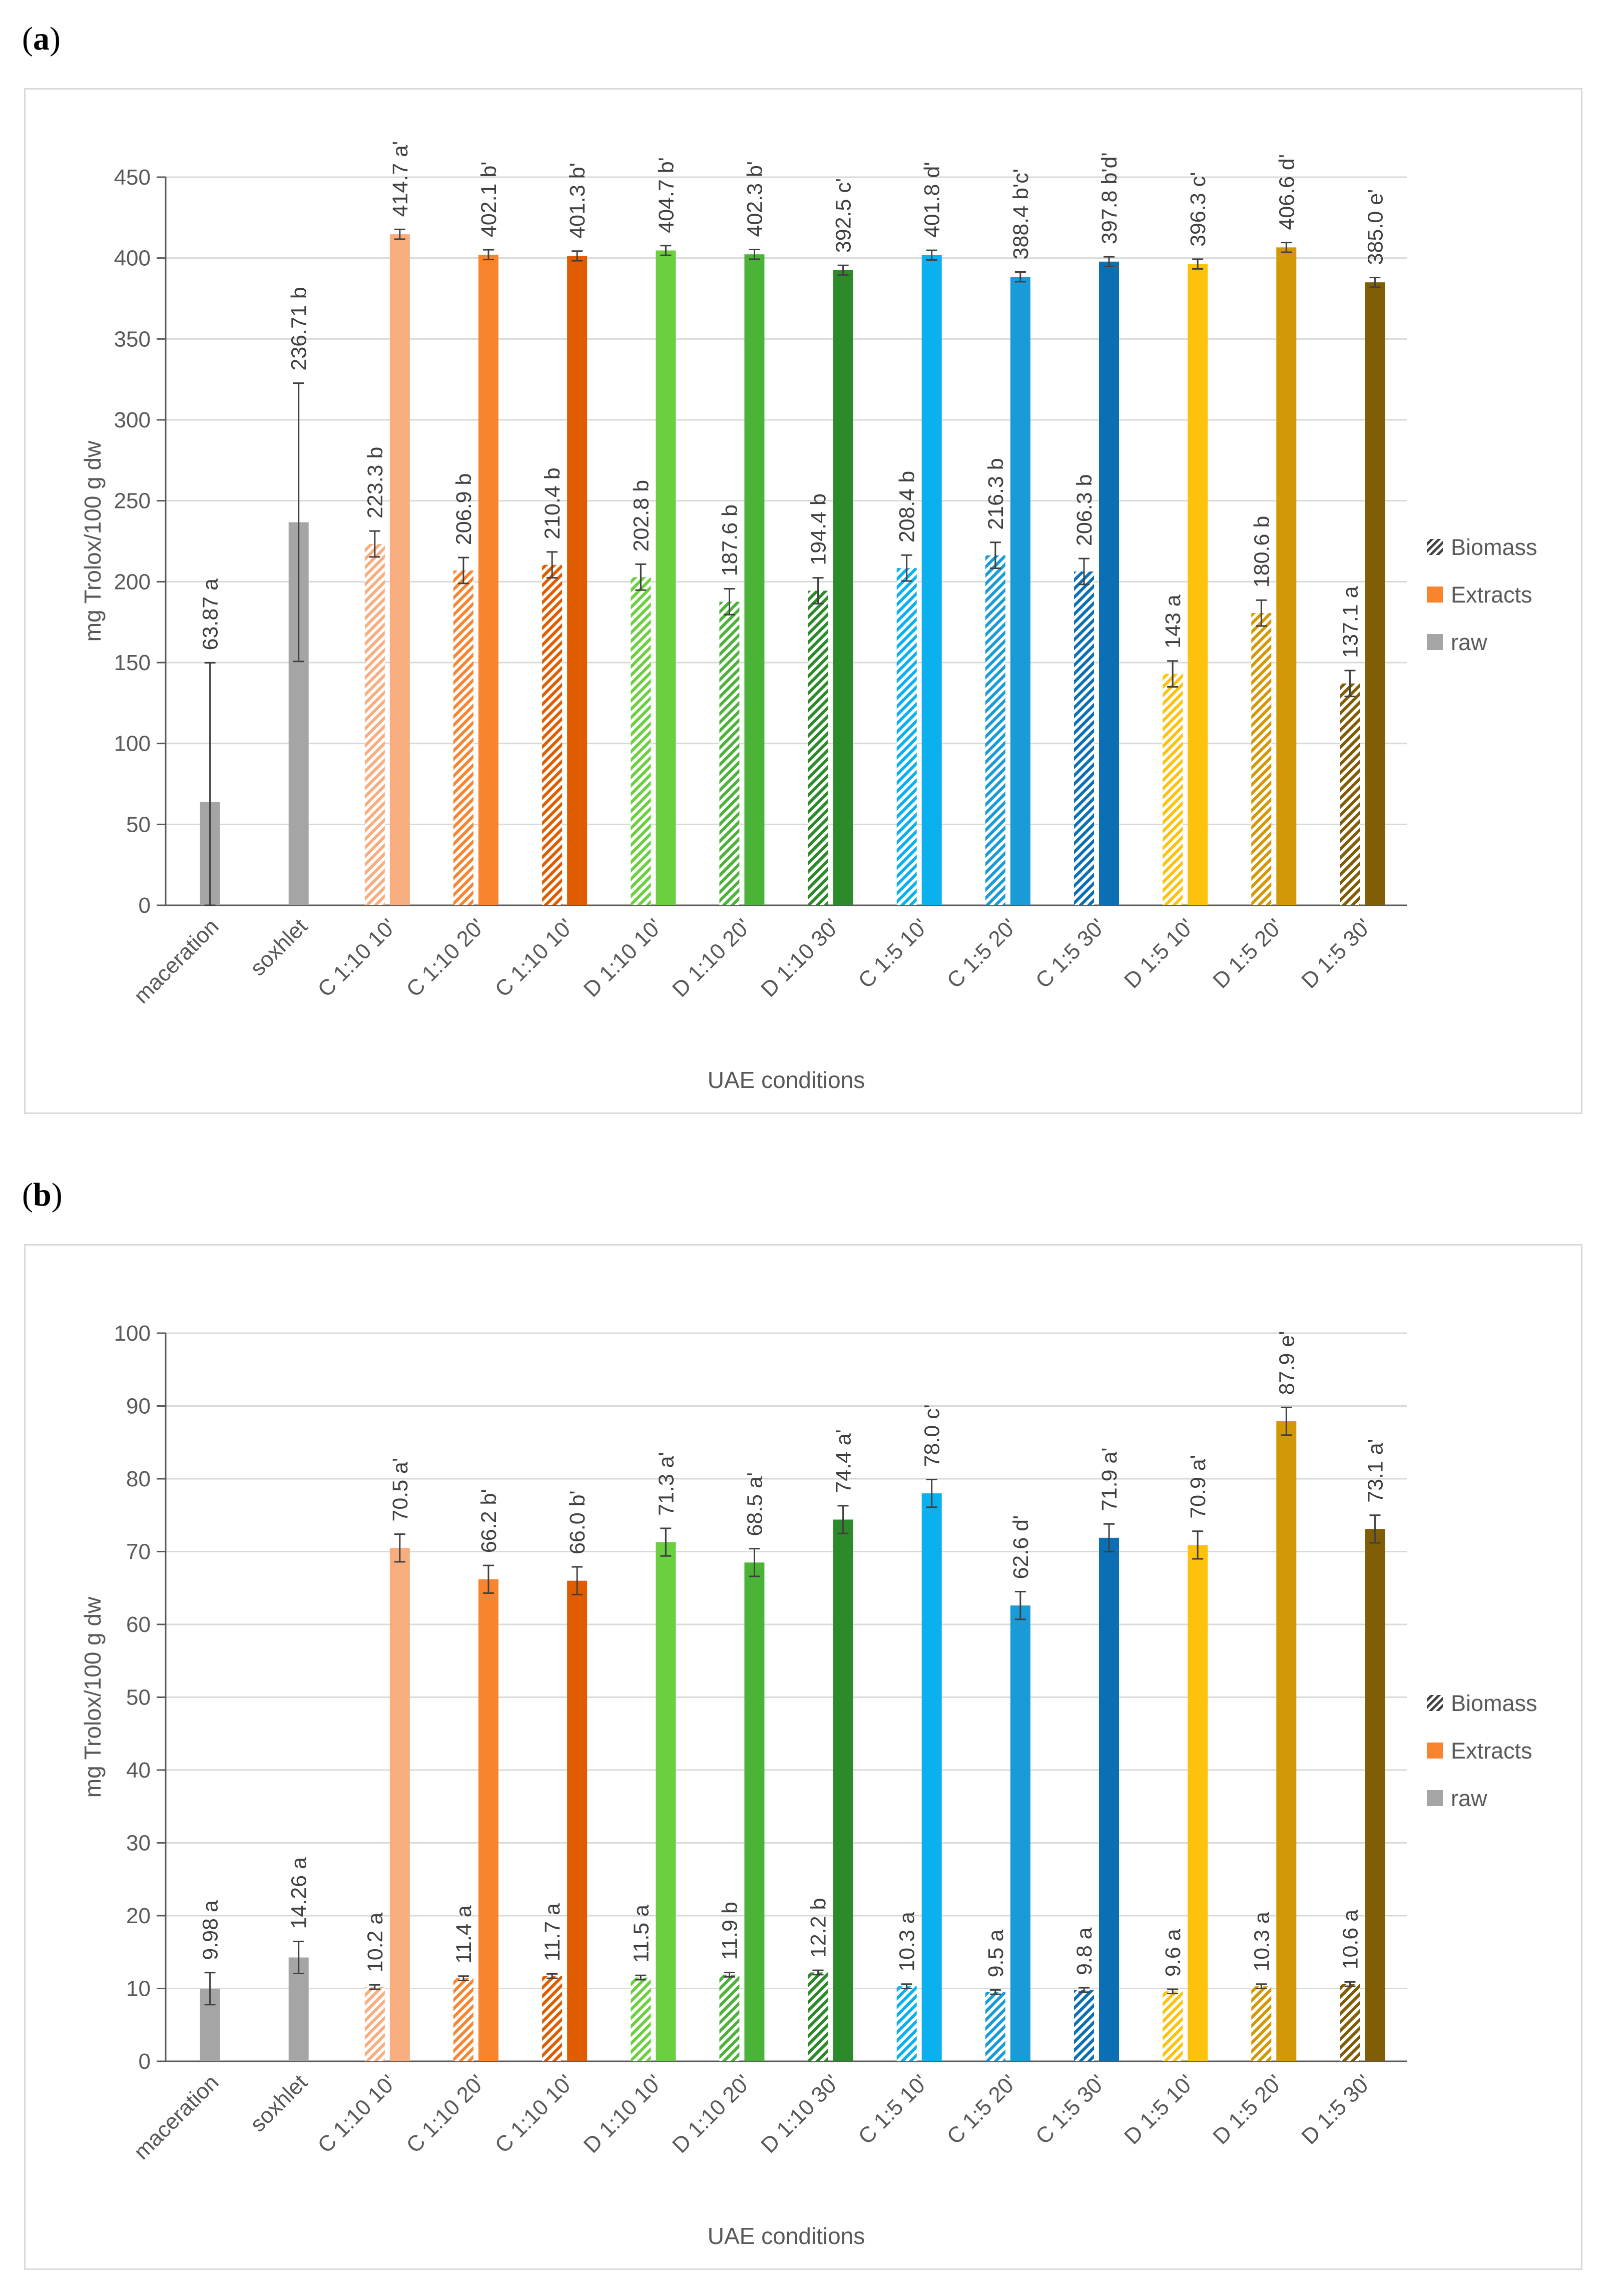 The width and height of the screenshot is (1608, 2296). What do you see at coordinates (132, 177) in the screenshot?
I see `y-tick-label: 450` at bounding box center [132, 177].